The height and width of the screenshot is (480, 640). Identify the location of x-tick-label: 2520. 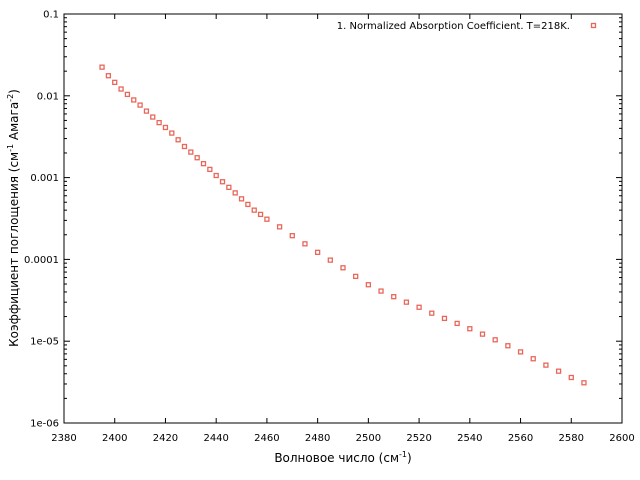
(418, 438).